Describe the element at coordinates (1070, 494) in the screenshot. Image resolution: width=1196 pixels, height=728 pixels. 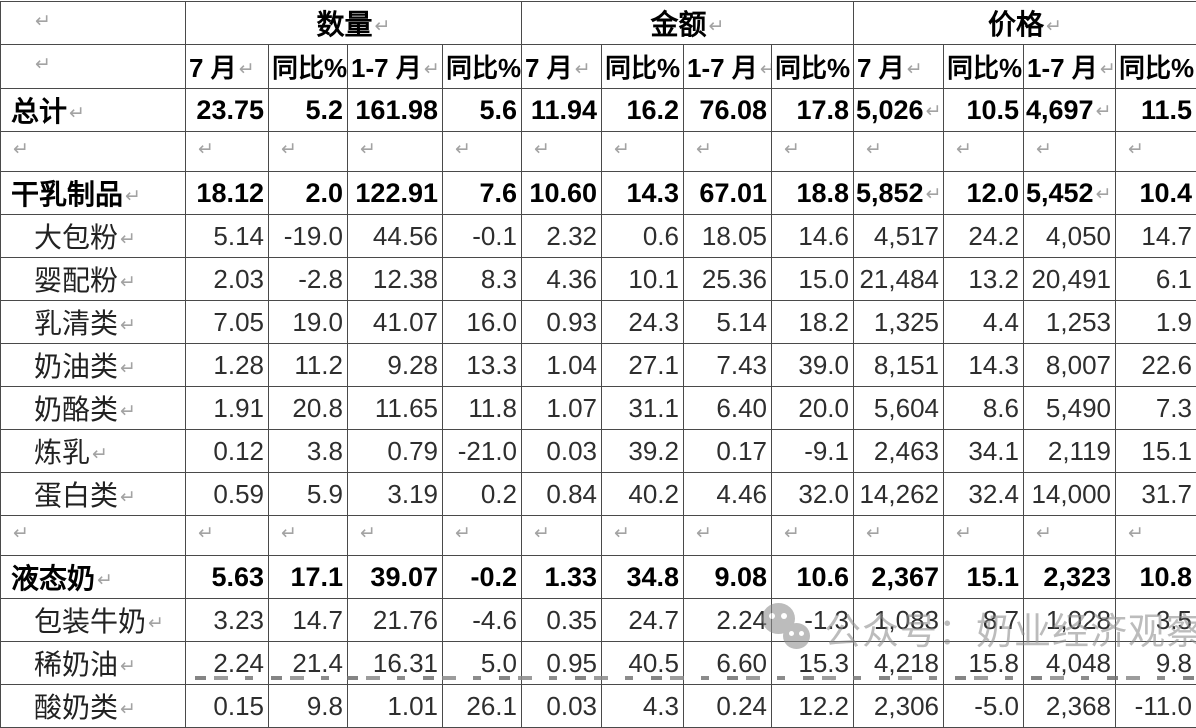
I see `value-cell: 14,000` at that location.